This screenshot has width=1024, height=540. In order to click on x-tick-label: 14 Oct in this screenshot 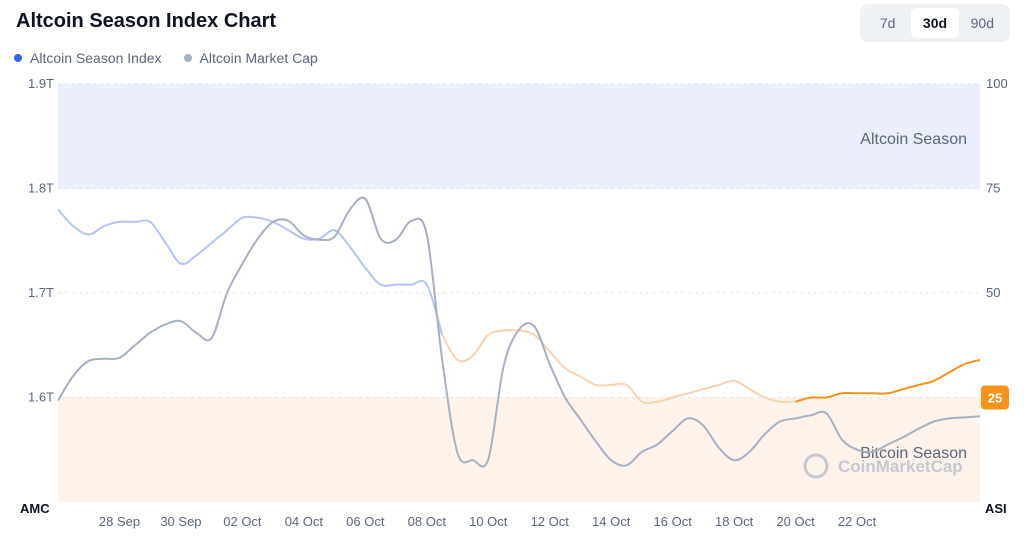, I will do `click(611, 521)`.